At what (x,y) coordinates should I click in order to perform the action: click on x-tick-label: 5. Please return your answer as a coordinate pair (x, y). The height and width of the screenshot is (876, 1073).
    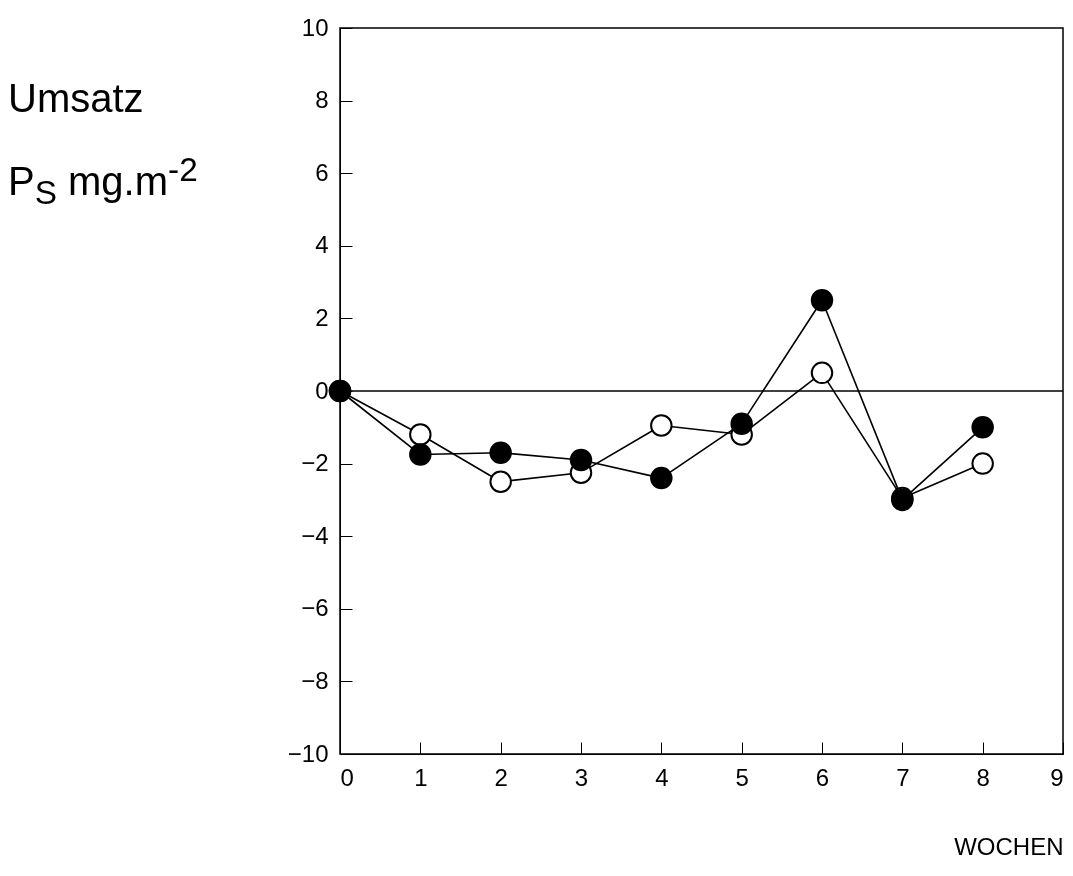
    Looking at the image, I should click on (742, 777).